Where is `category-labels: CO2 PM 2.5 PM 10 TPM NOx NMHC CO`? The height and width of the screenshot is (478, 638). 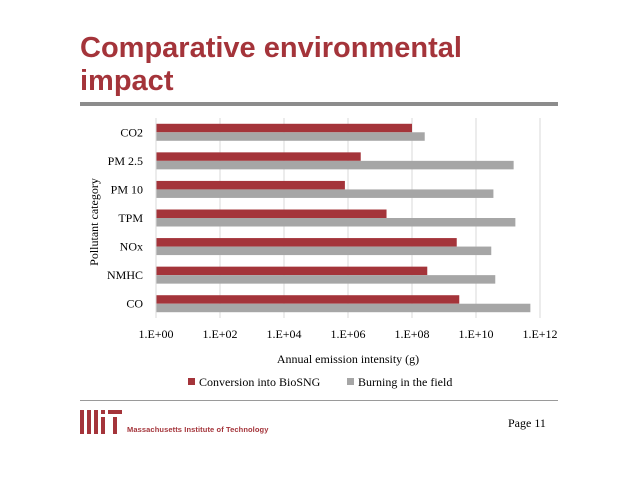 category-labels: CO2 PM 2.5 PM 10 TPM NOx NMHC CO is located at coordinates (125, 217).